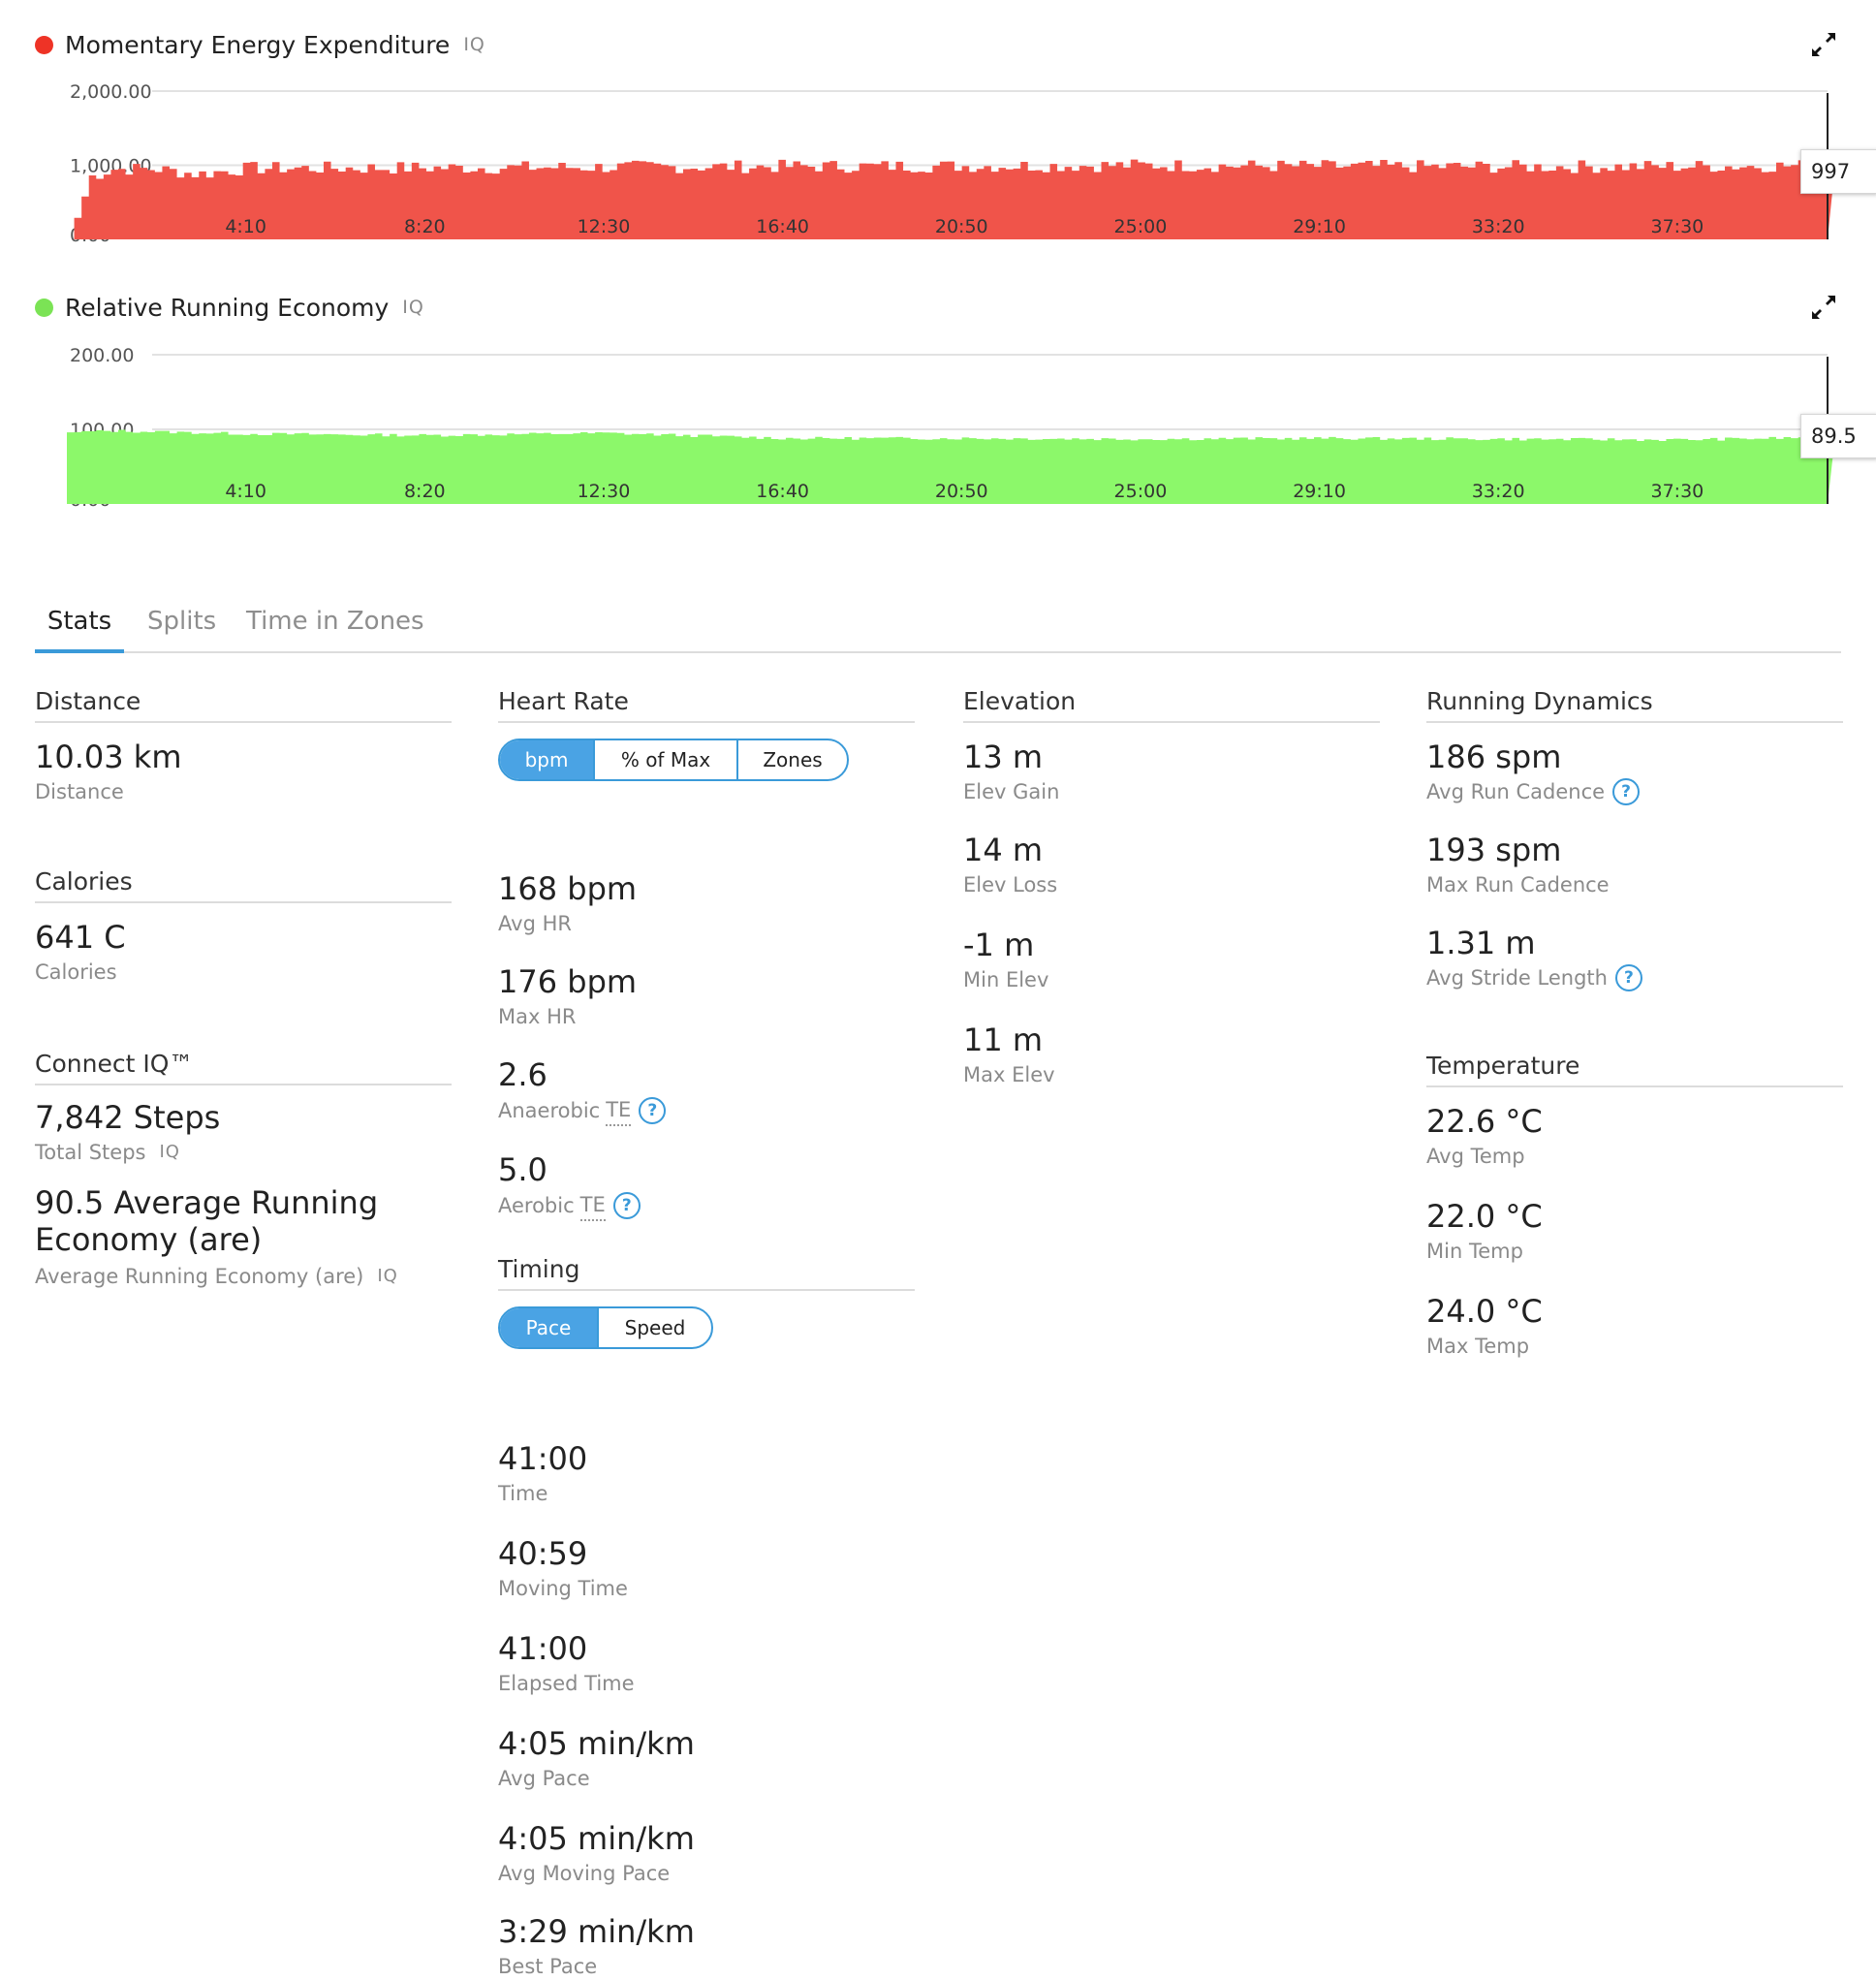 This screenshot has height=1981, width=1876. Describe the element at coordinates (1012, 791) in the screenshot. I see `elev-gain-label: Elev Gain` at that location.